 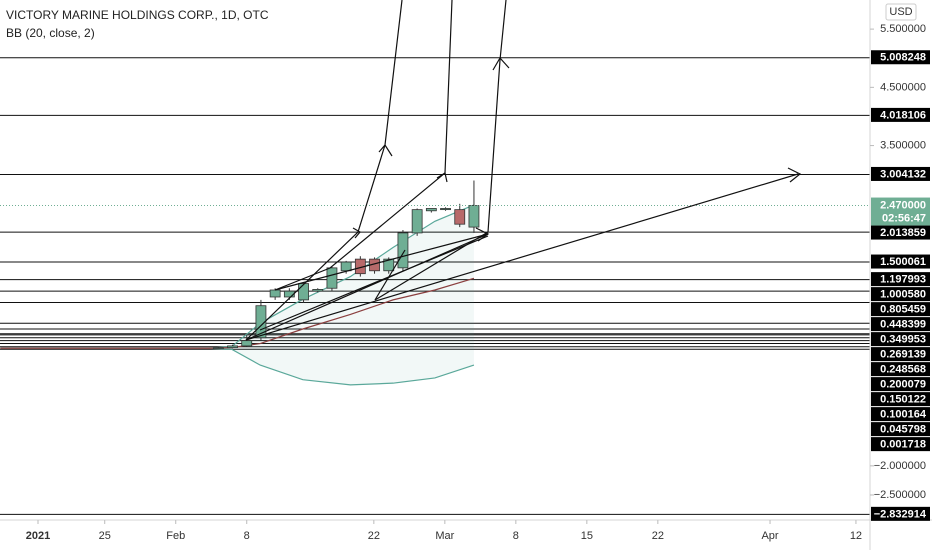 I want to click on x-tick-label: 15, so click(x=587, y=536).